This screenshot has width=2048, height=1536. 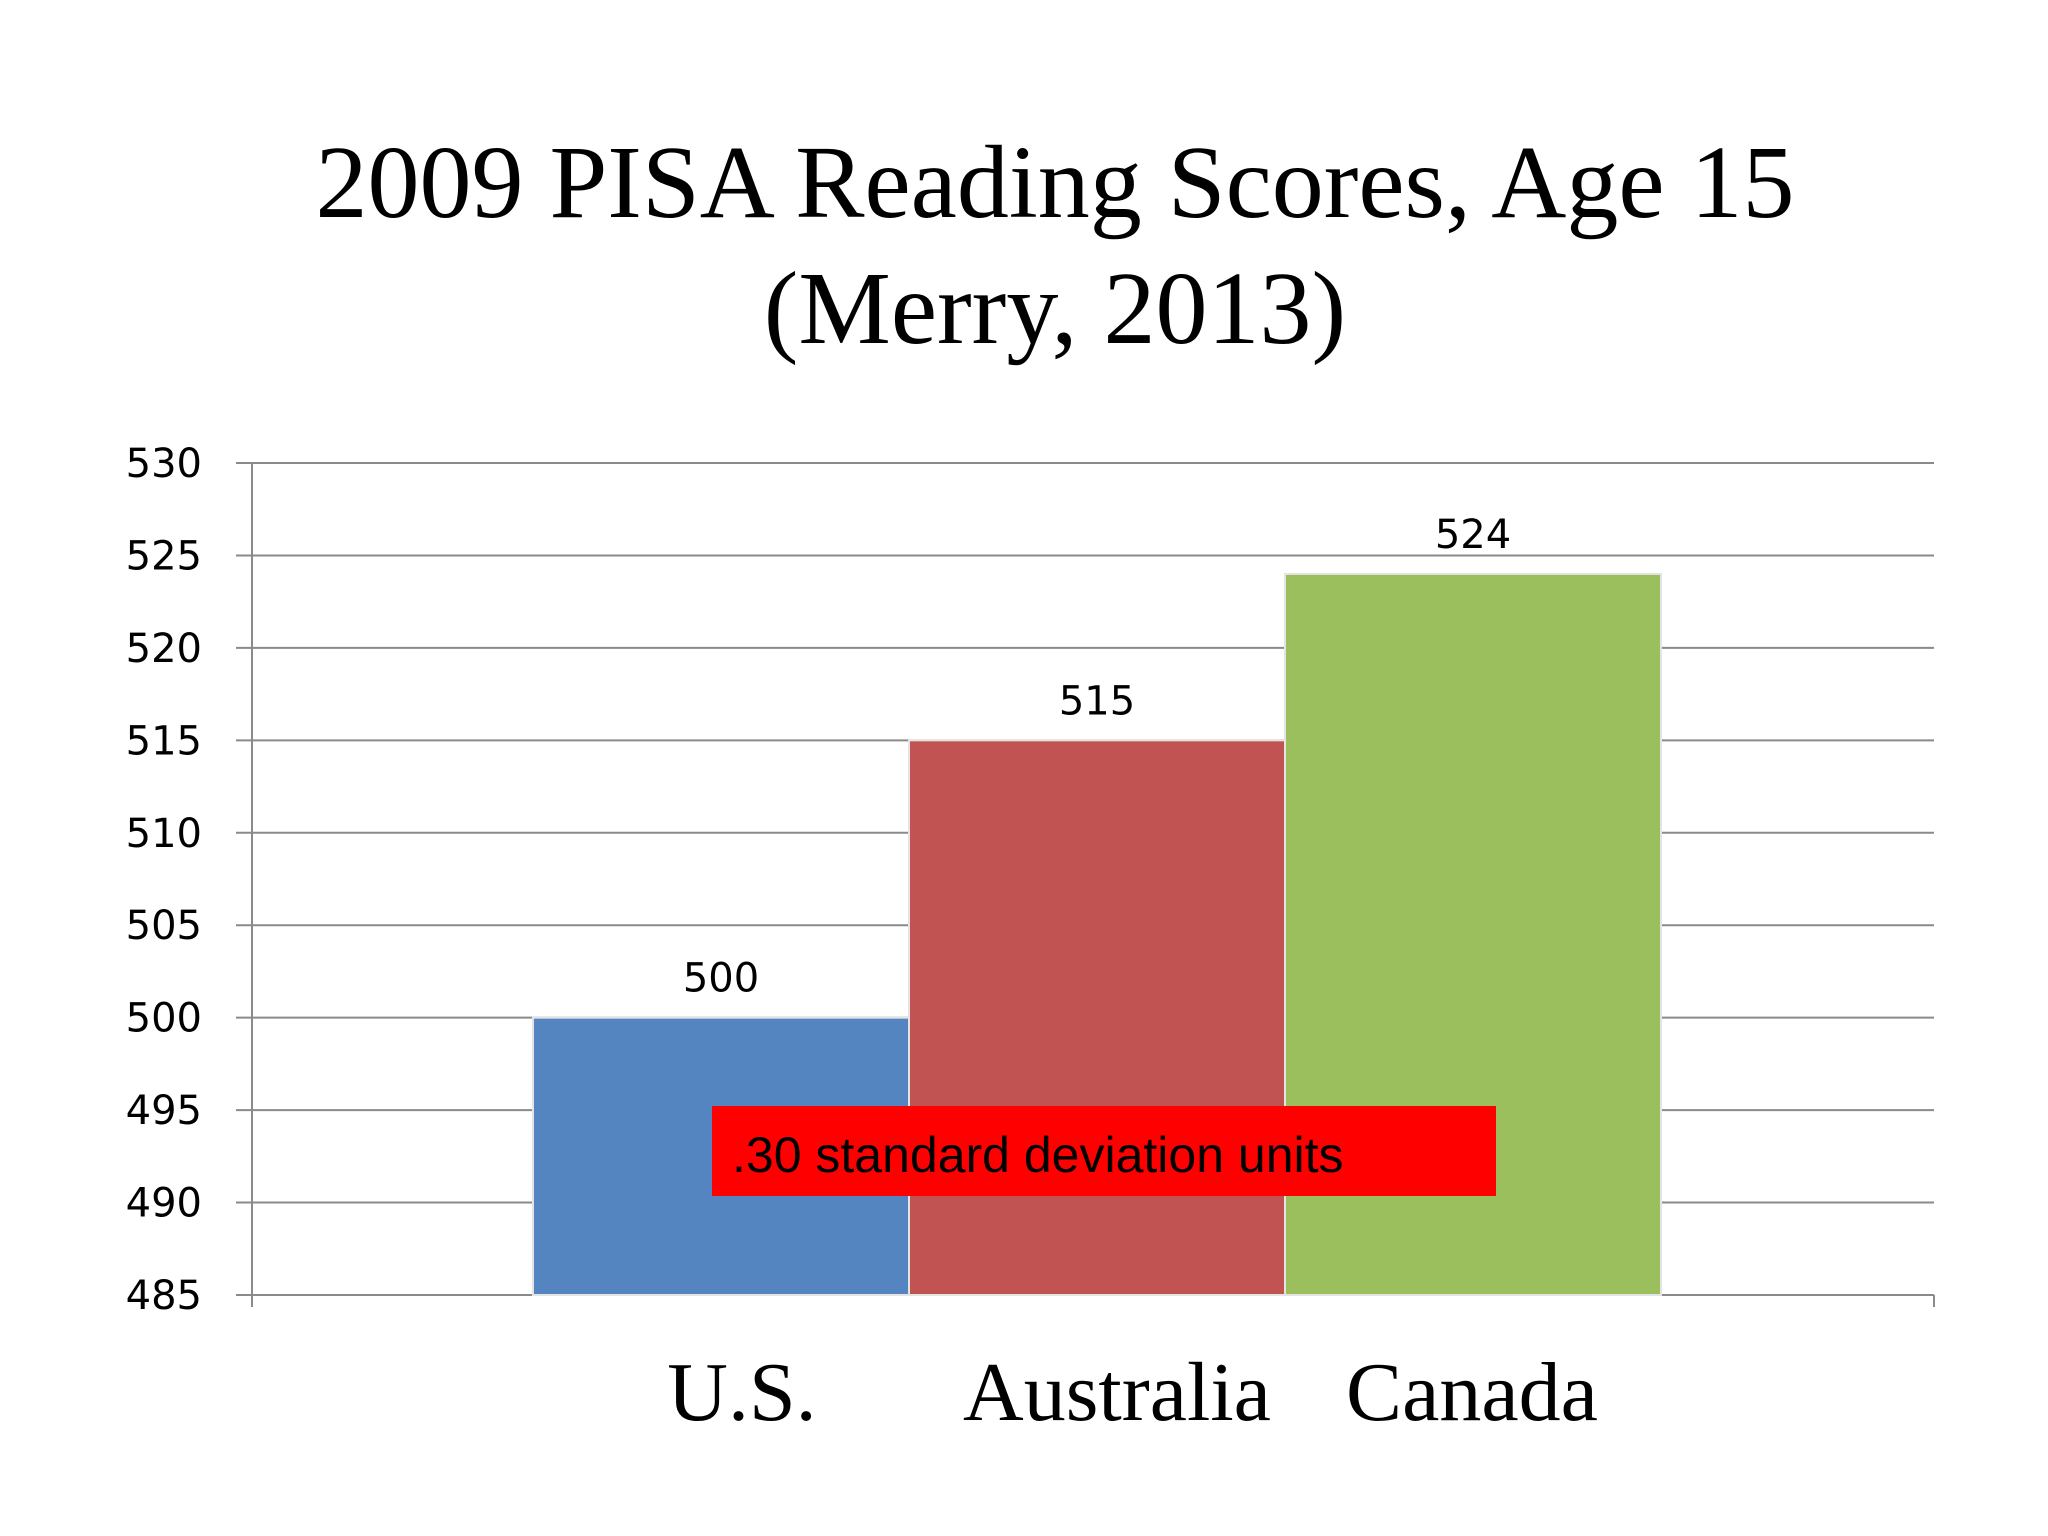 What do you see at coordinates (741, 1392) in the screenshot?
I see `category-label: U.S.` at bounding box center [741, 1392].